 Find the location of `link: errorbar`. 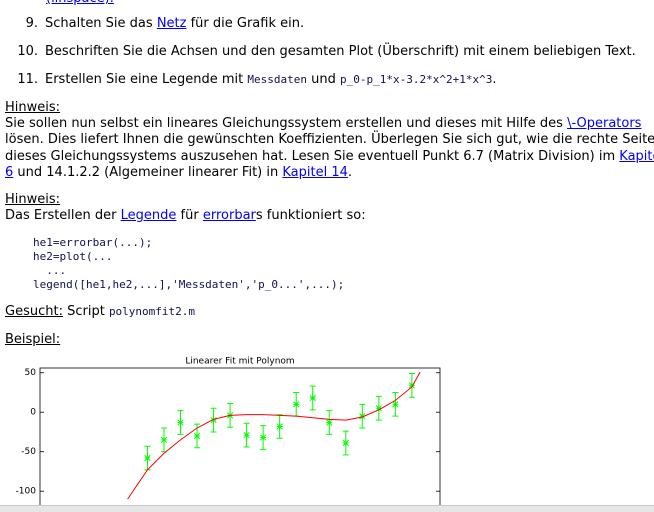

link: errorbar is located at coordinates (229, 215).